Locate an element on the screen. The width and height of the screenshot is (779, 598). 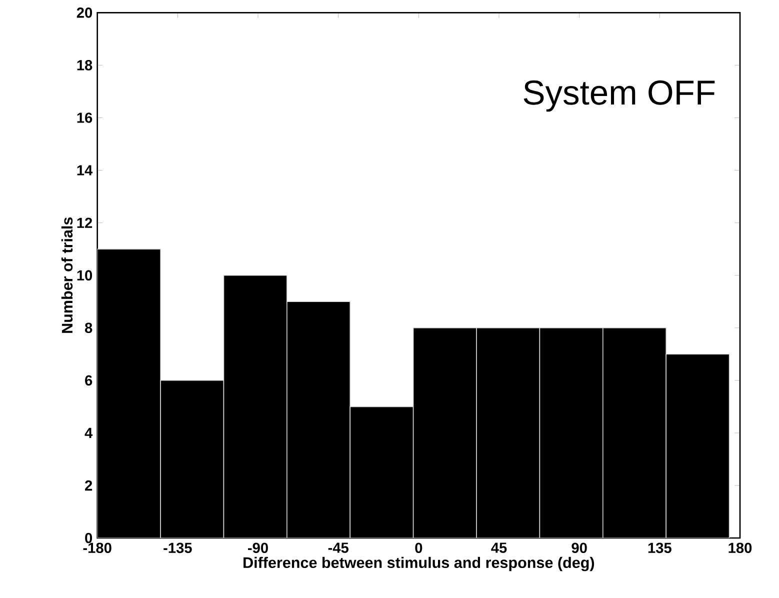
y-tick-label: 16 is located at coordinates (84, 117).